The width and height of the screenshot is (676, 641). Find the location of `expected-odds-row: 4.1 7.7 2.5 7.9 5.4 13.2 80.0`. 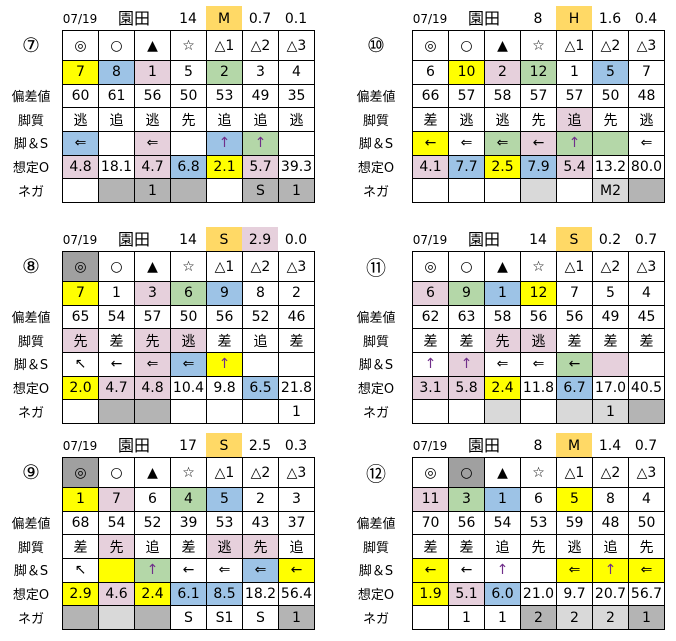

expected-odds-row: 4.1 7.7 2.5 7.9 5.4 13.2 80.0 is located at coordinates (539, 167).